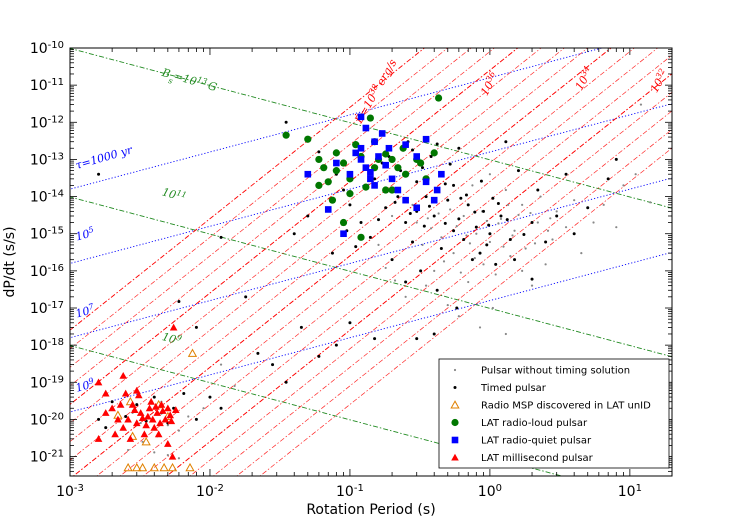 The image size is (747, 528). I want to click on y-tick-label: 10-19, so click(47, 383).